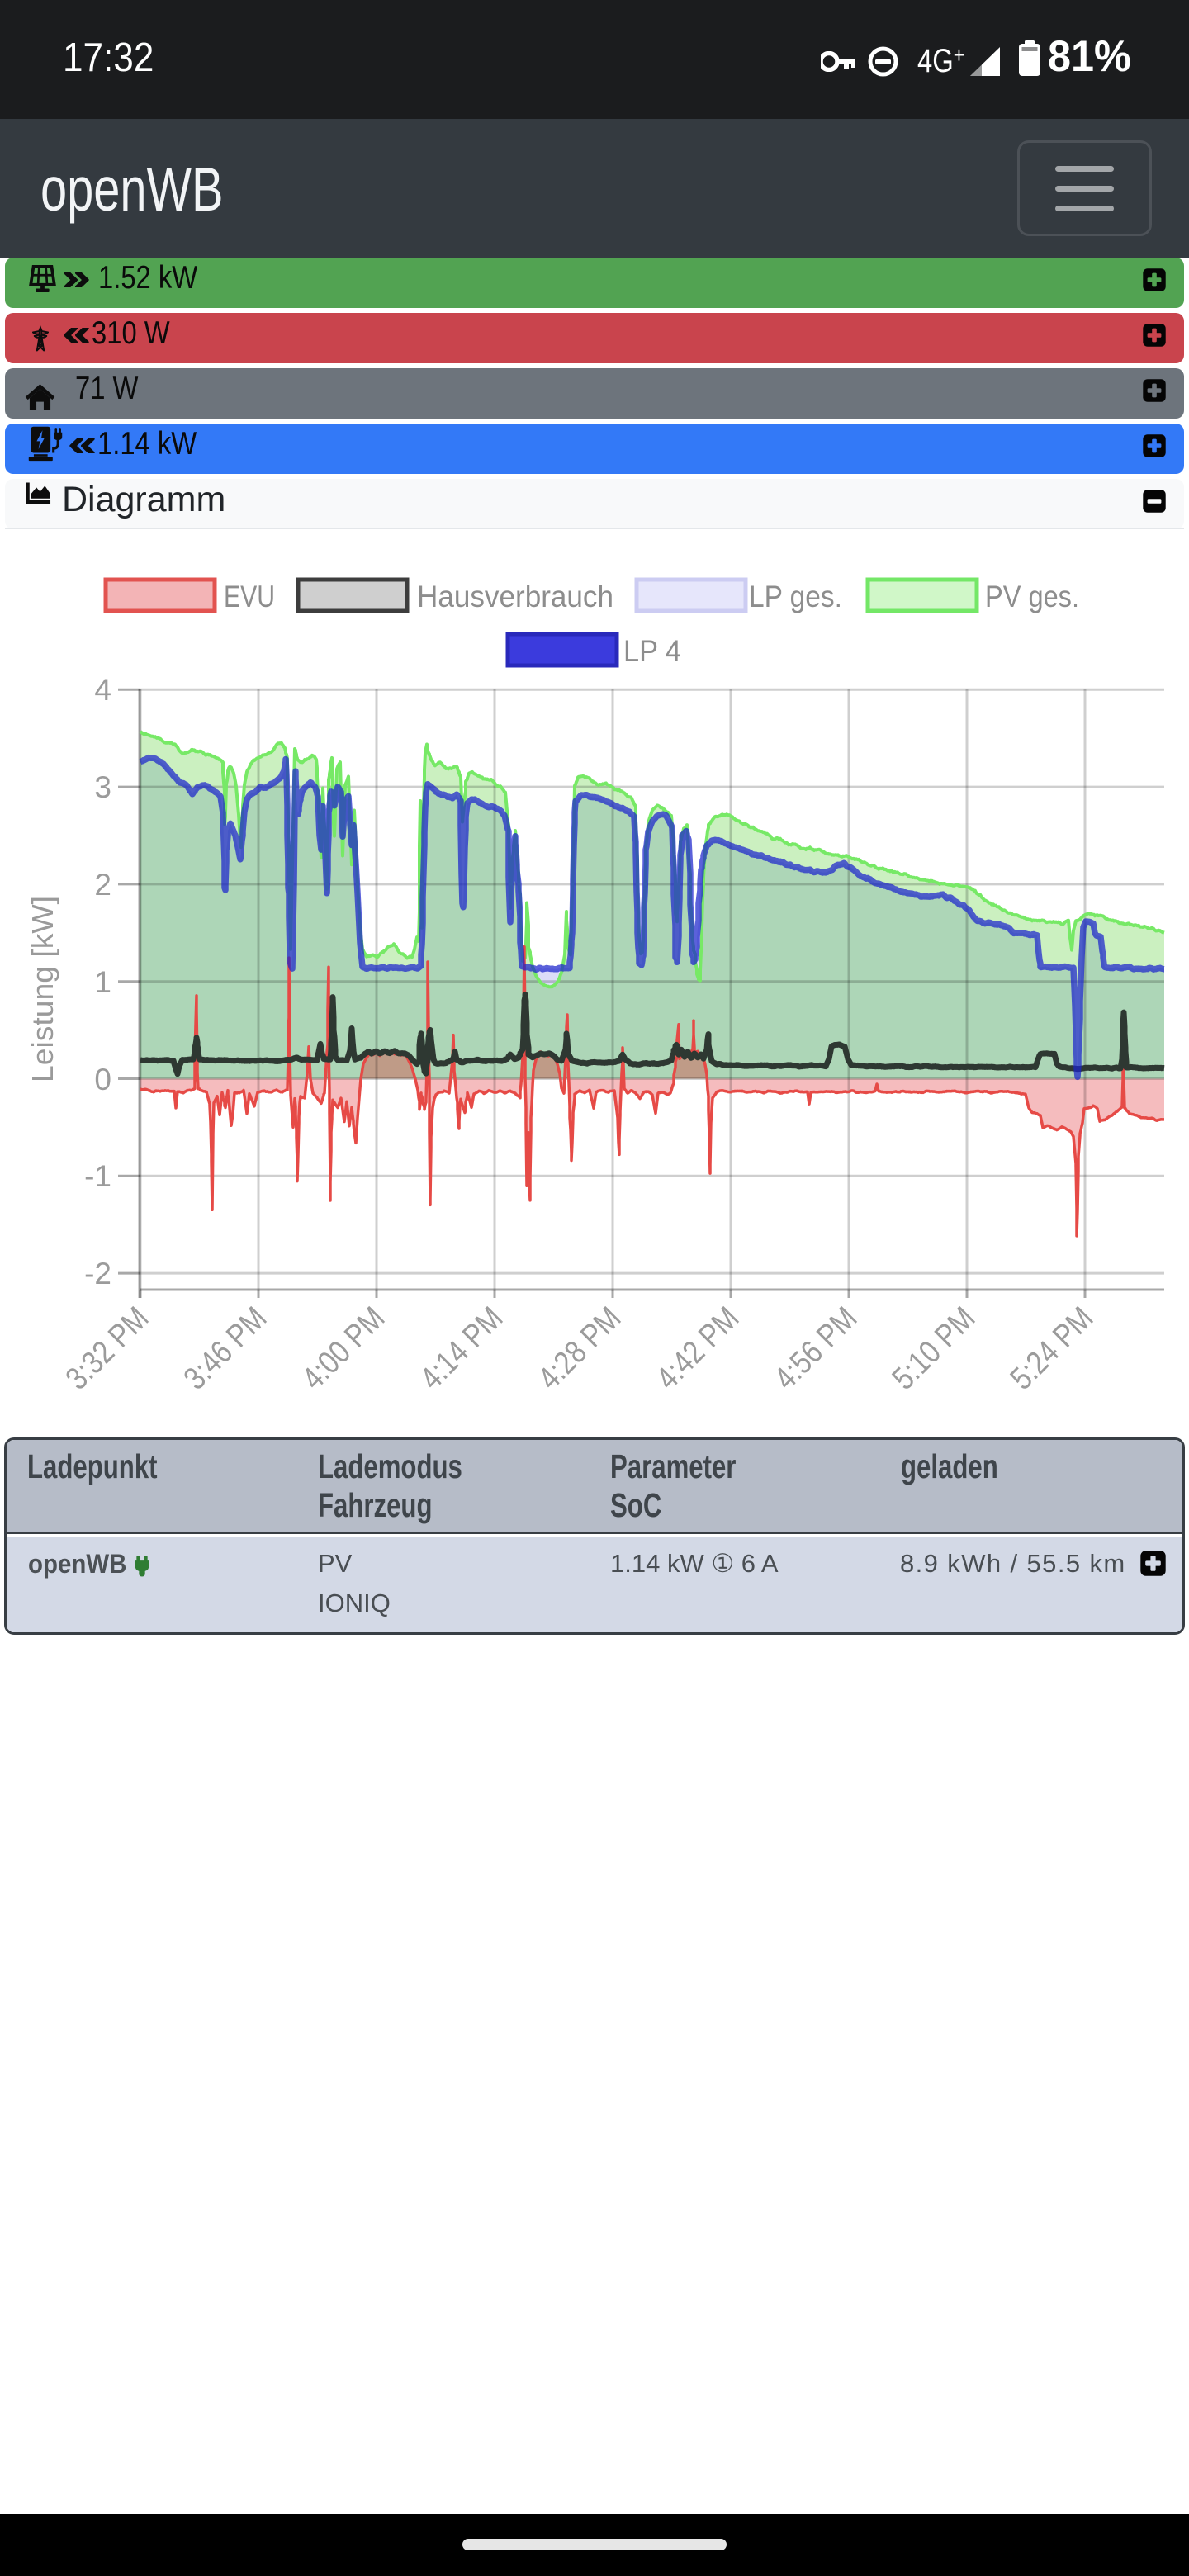 The height and width of the screenshot is (2576, 1189). I want to click on svg-text: 4:00 PM, so click(344, 1348).